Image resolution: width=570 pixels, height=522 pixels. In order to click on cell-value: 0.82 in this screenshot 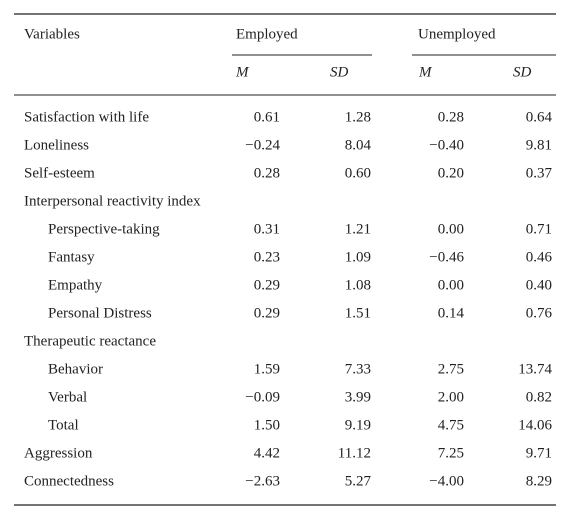, I will do `click(539, 397)`.